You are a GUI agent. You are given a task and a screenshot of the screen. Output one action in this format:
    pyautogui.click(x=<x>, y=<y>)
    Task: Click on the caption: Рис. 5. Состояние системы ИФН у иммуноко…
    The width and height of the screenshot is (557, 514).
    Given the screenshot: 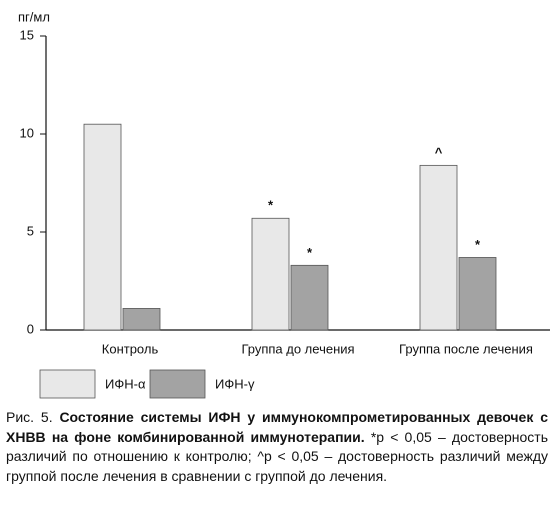 What is the action you would take?
    pyautogui.click(x=277, y=447)
    